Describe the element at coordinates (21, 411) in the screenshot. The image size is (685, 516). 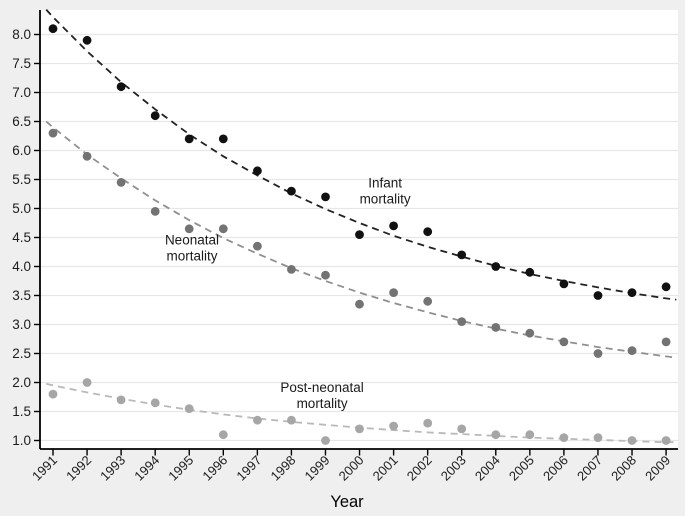
I see `y-tick-label: 1.5` at that location.